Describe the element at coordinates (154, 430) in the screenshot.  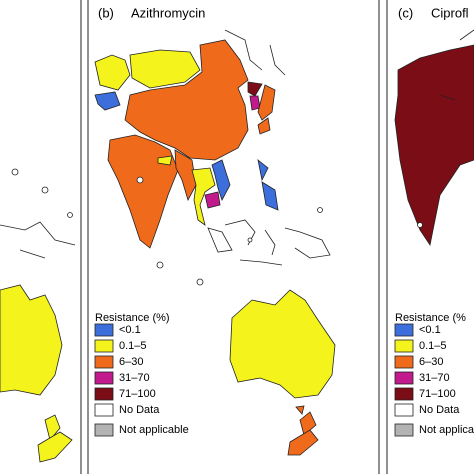
I see `legend-label: Not applicable` at that location.